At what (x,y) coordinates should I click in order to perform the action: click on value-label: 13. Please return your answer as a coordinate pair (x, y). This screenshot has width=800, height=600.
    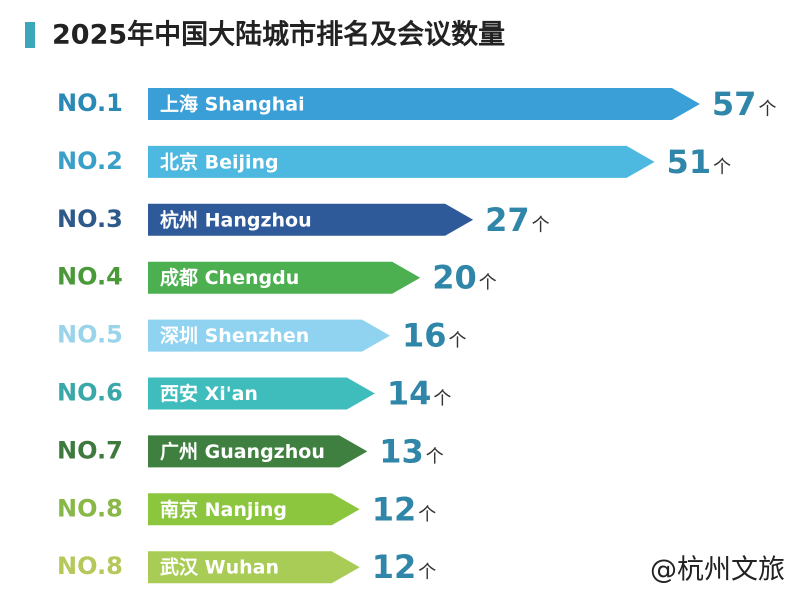
    Looking at the image, I should click on (401, 451).